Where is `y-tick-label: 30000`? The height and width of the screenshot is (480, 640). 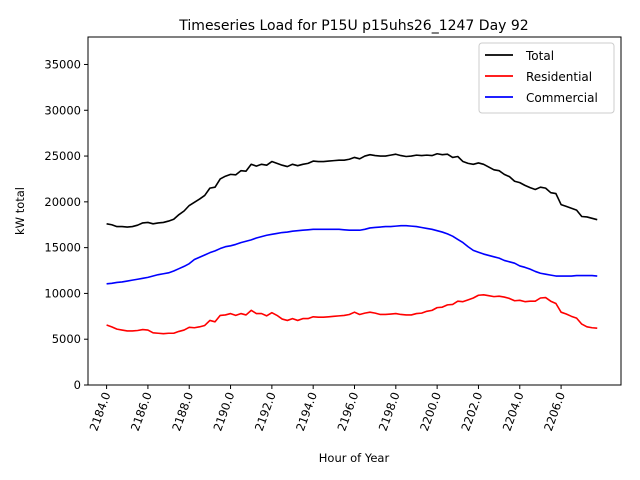
y-tick-label: 30000 is located at coordinates (62, 110).